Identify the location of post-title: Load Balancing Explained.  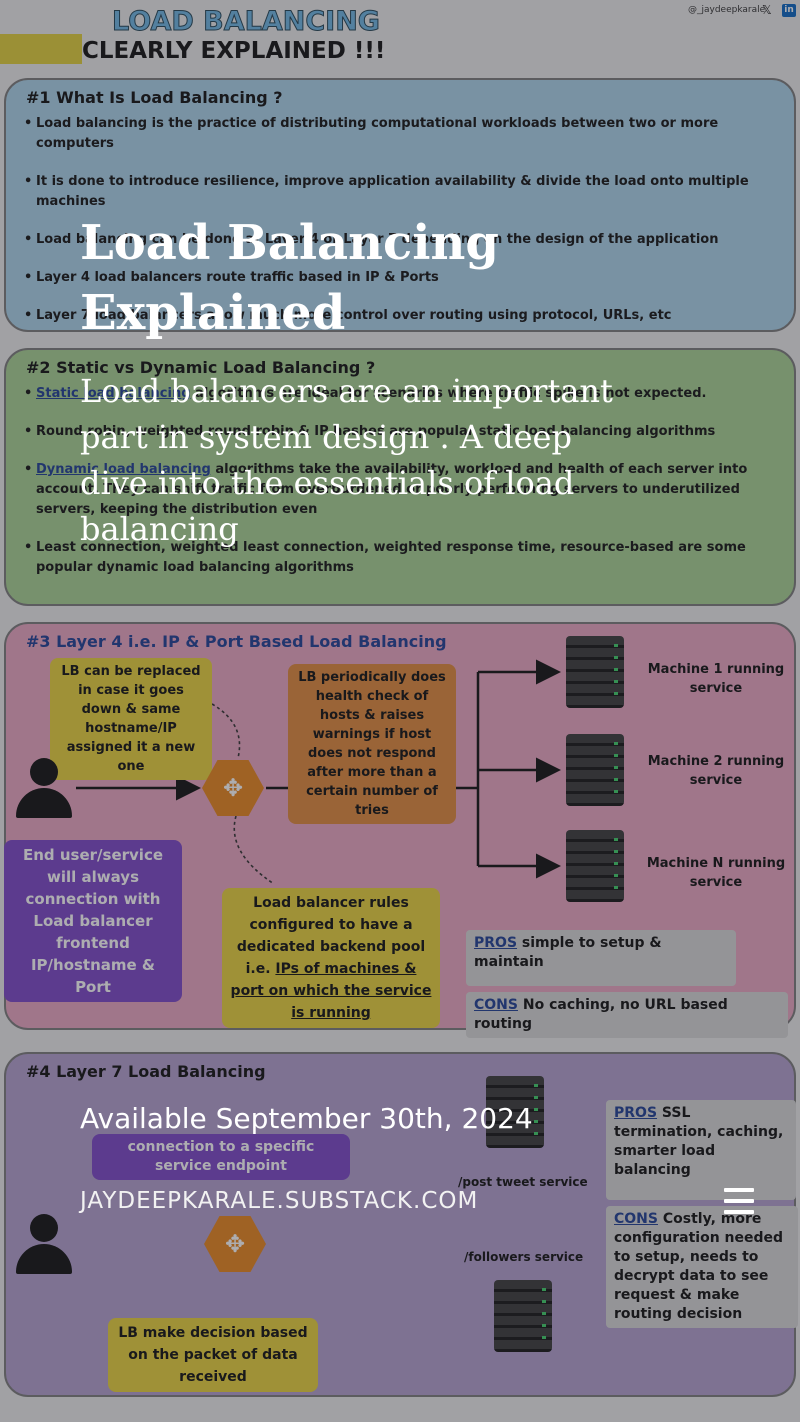
(289, 278).